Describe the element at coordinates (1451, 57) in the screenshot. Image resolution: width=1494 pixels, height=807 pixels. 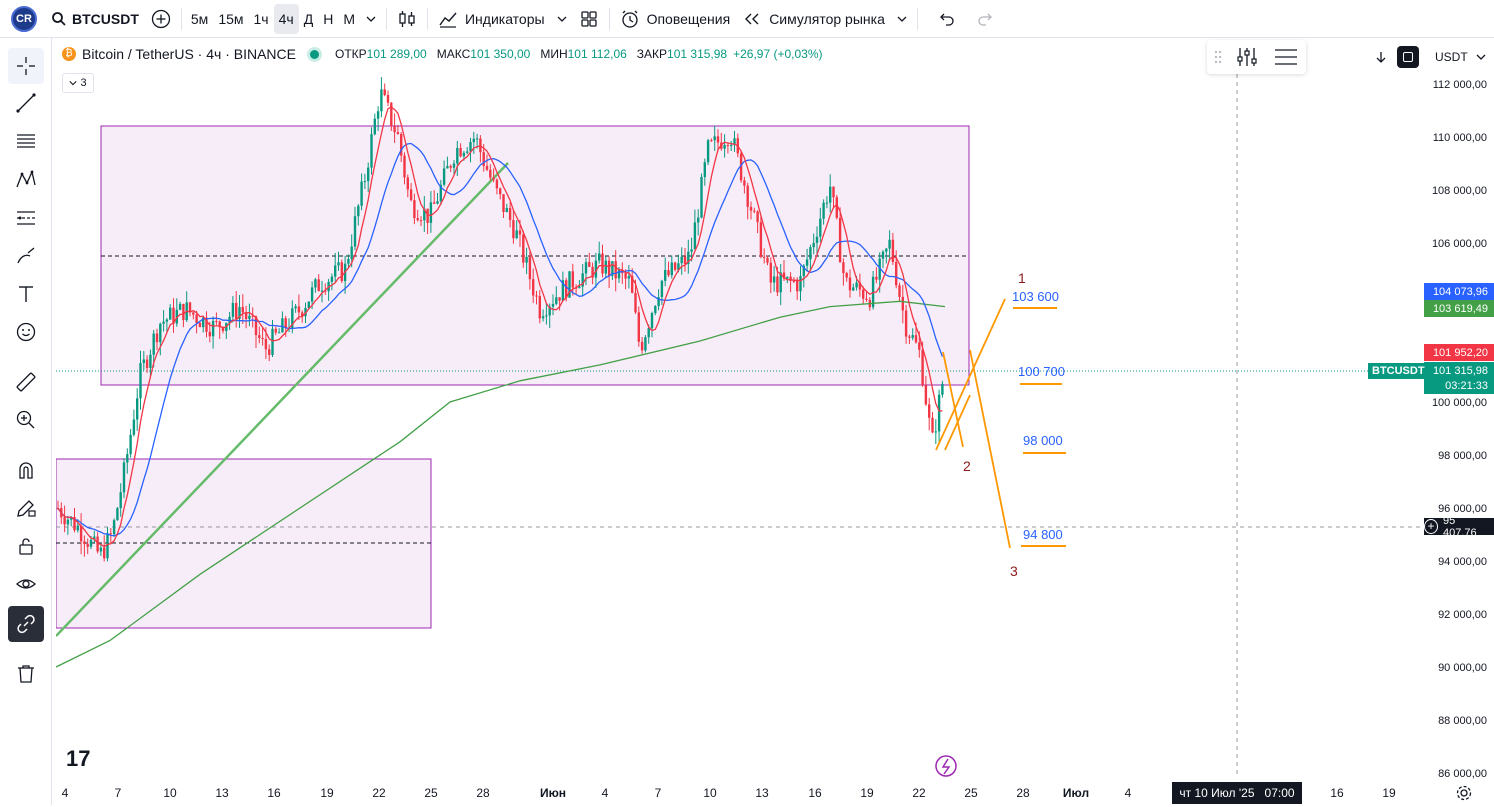
I see `currency-selector: USDT` at that location.